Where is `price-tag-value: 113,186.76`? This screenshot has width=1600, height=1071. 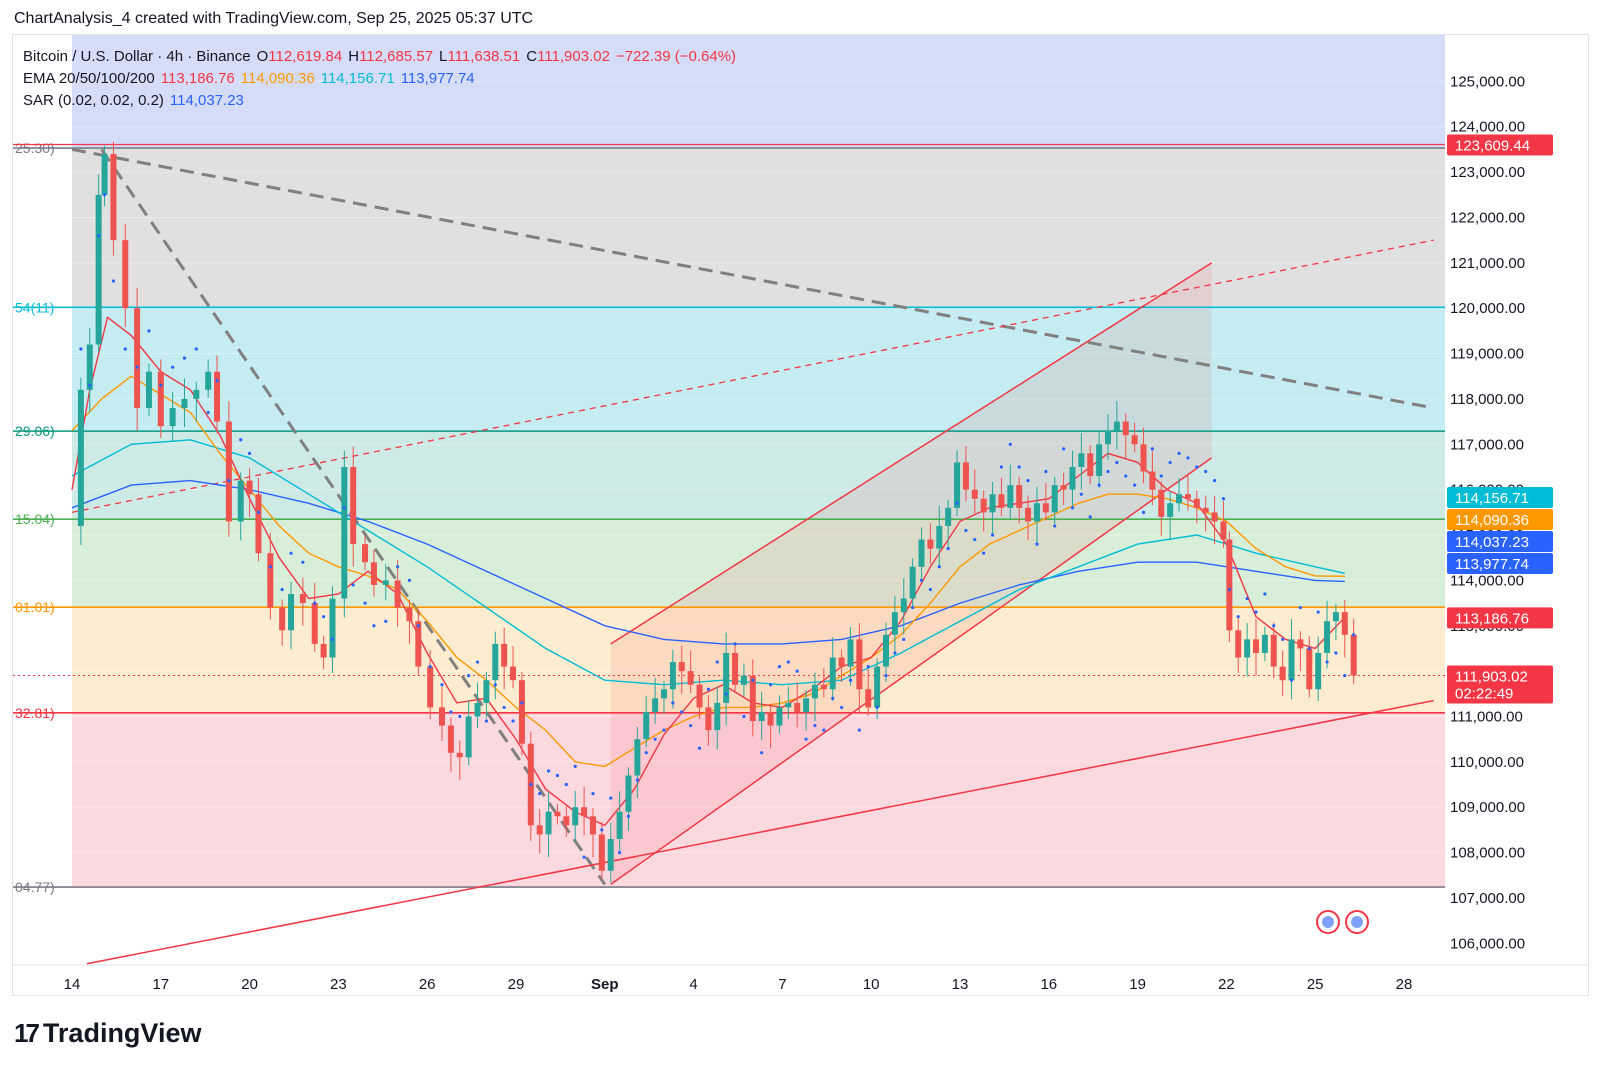
price-tag-value: 113,186.76 is located at coordinates (1492, 618).